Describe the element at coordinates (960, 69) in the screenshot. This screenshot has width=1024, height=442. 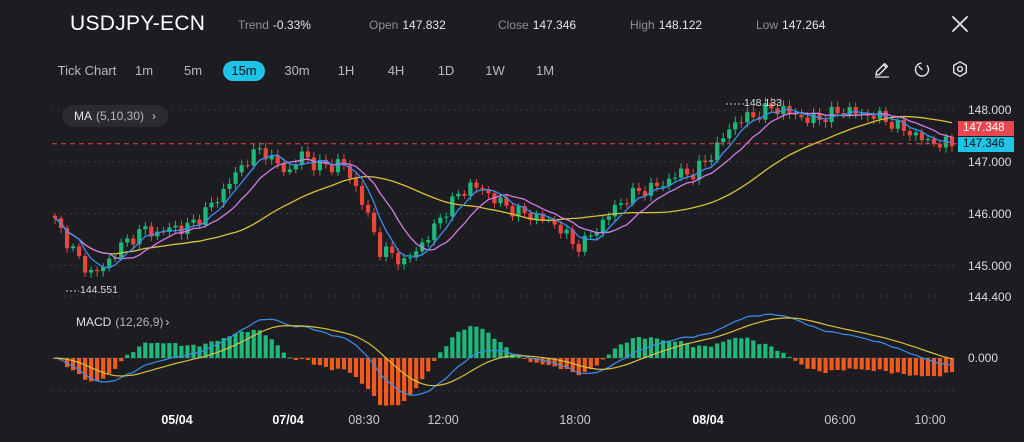
I see `hexagon-gear-icon` at that location.